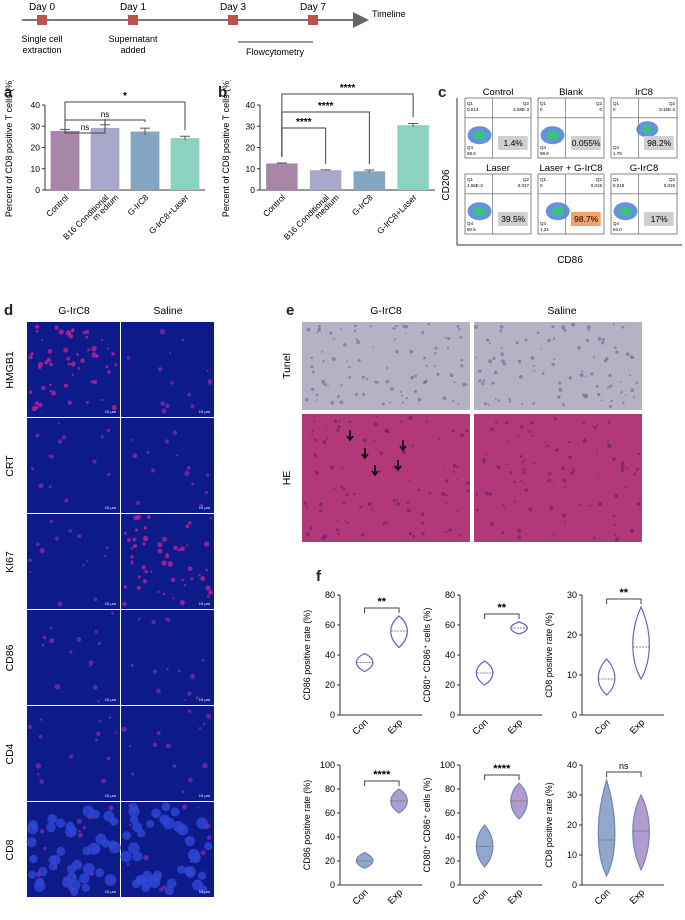  Describe the element at coordinates (471, 153) in the screenshot. I see `quadrant-value: 98.6` at that location.